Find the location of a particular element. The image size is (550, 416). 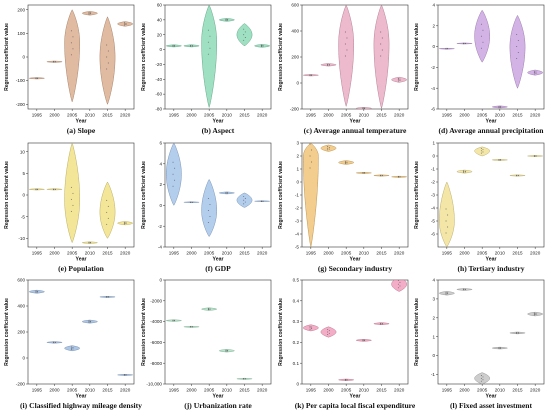

panel-caption: (g) Secondary industry is located at coordinates (355, 268).